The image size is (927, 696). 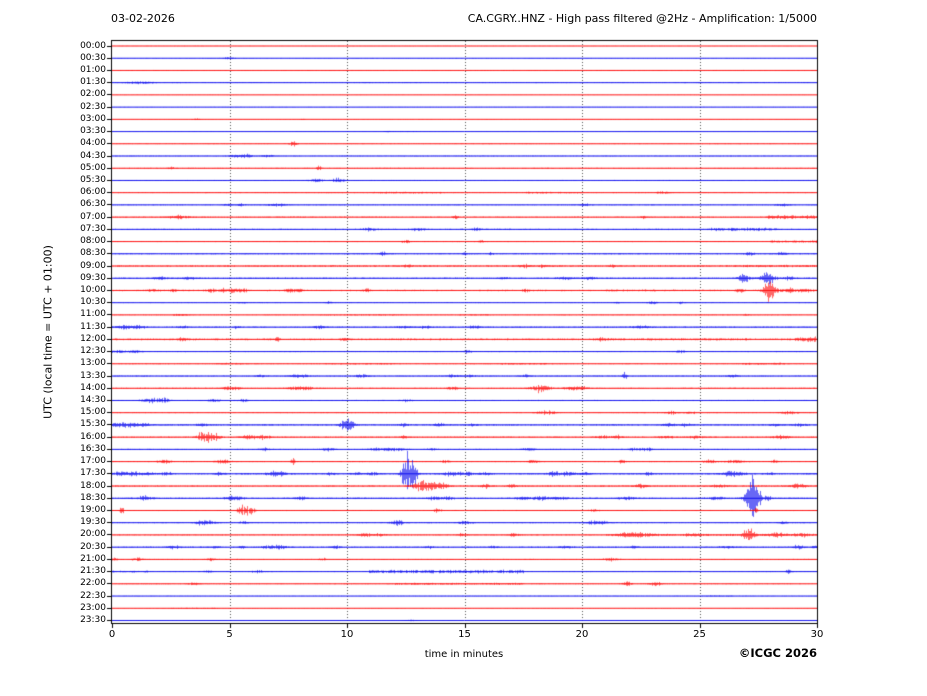 What do you see at coordinates (93, 607) in the screenshot?
I see `row-label-2300: 23:00` at bounding box center [93, 607].